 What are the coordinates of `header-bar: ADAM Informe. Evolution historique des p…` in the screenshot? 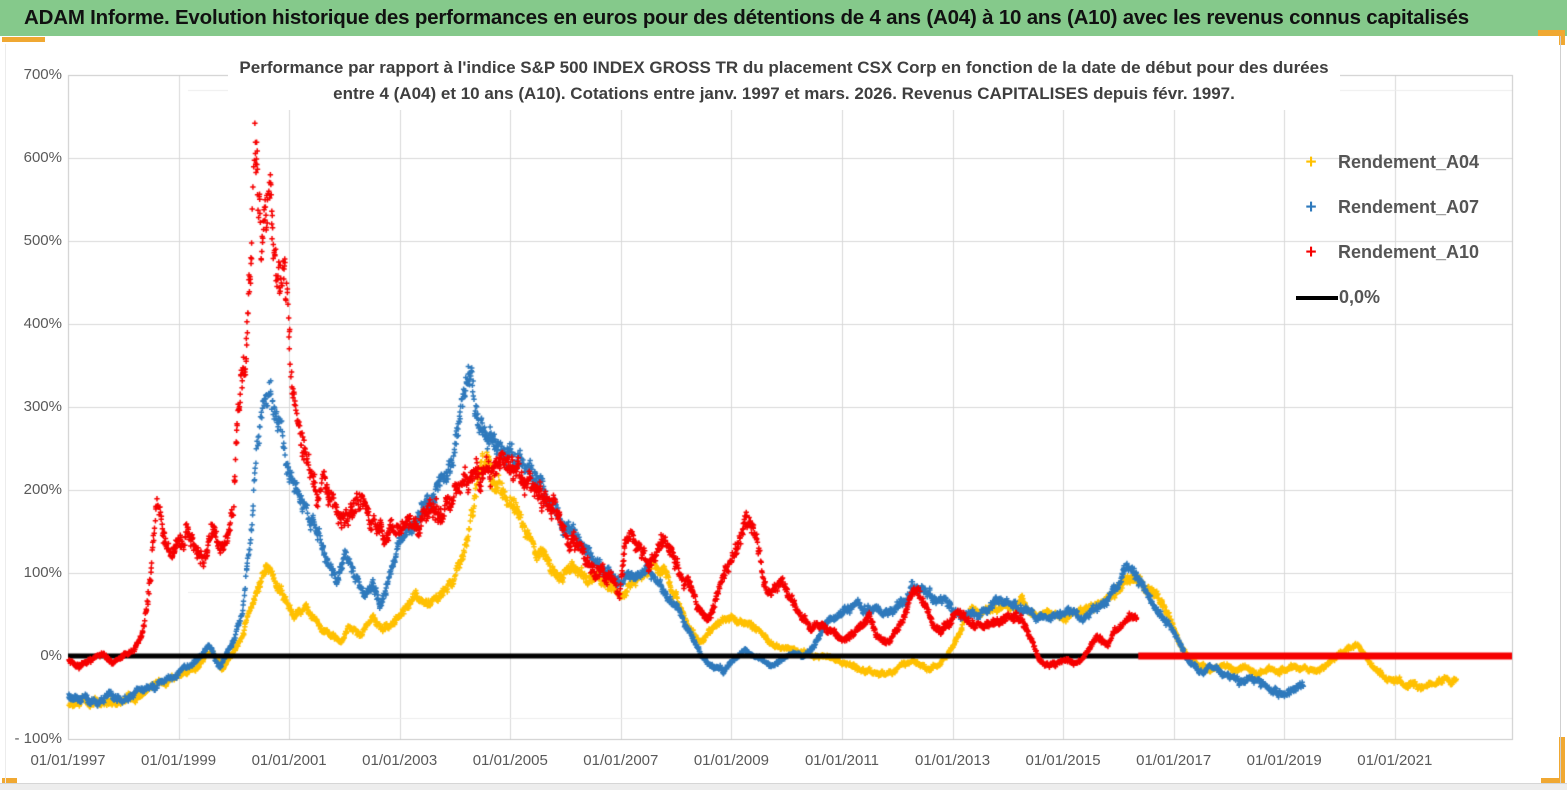 It's located at (783, 18).